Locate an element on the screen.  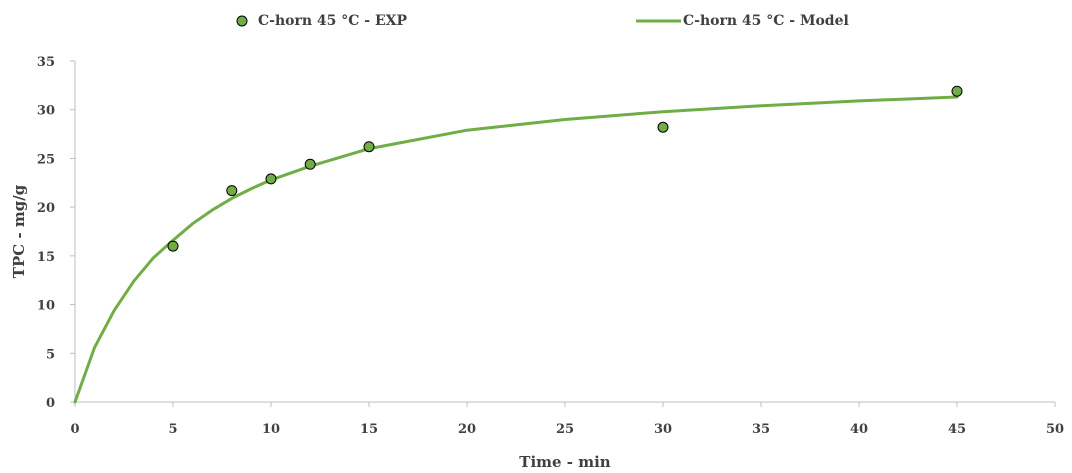
legend-marker-exp is located at coordinates (242, 21).